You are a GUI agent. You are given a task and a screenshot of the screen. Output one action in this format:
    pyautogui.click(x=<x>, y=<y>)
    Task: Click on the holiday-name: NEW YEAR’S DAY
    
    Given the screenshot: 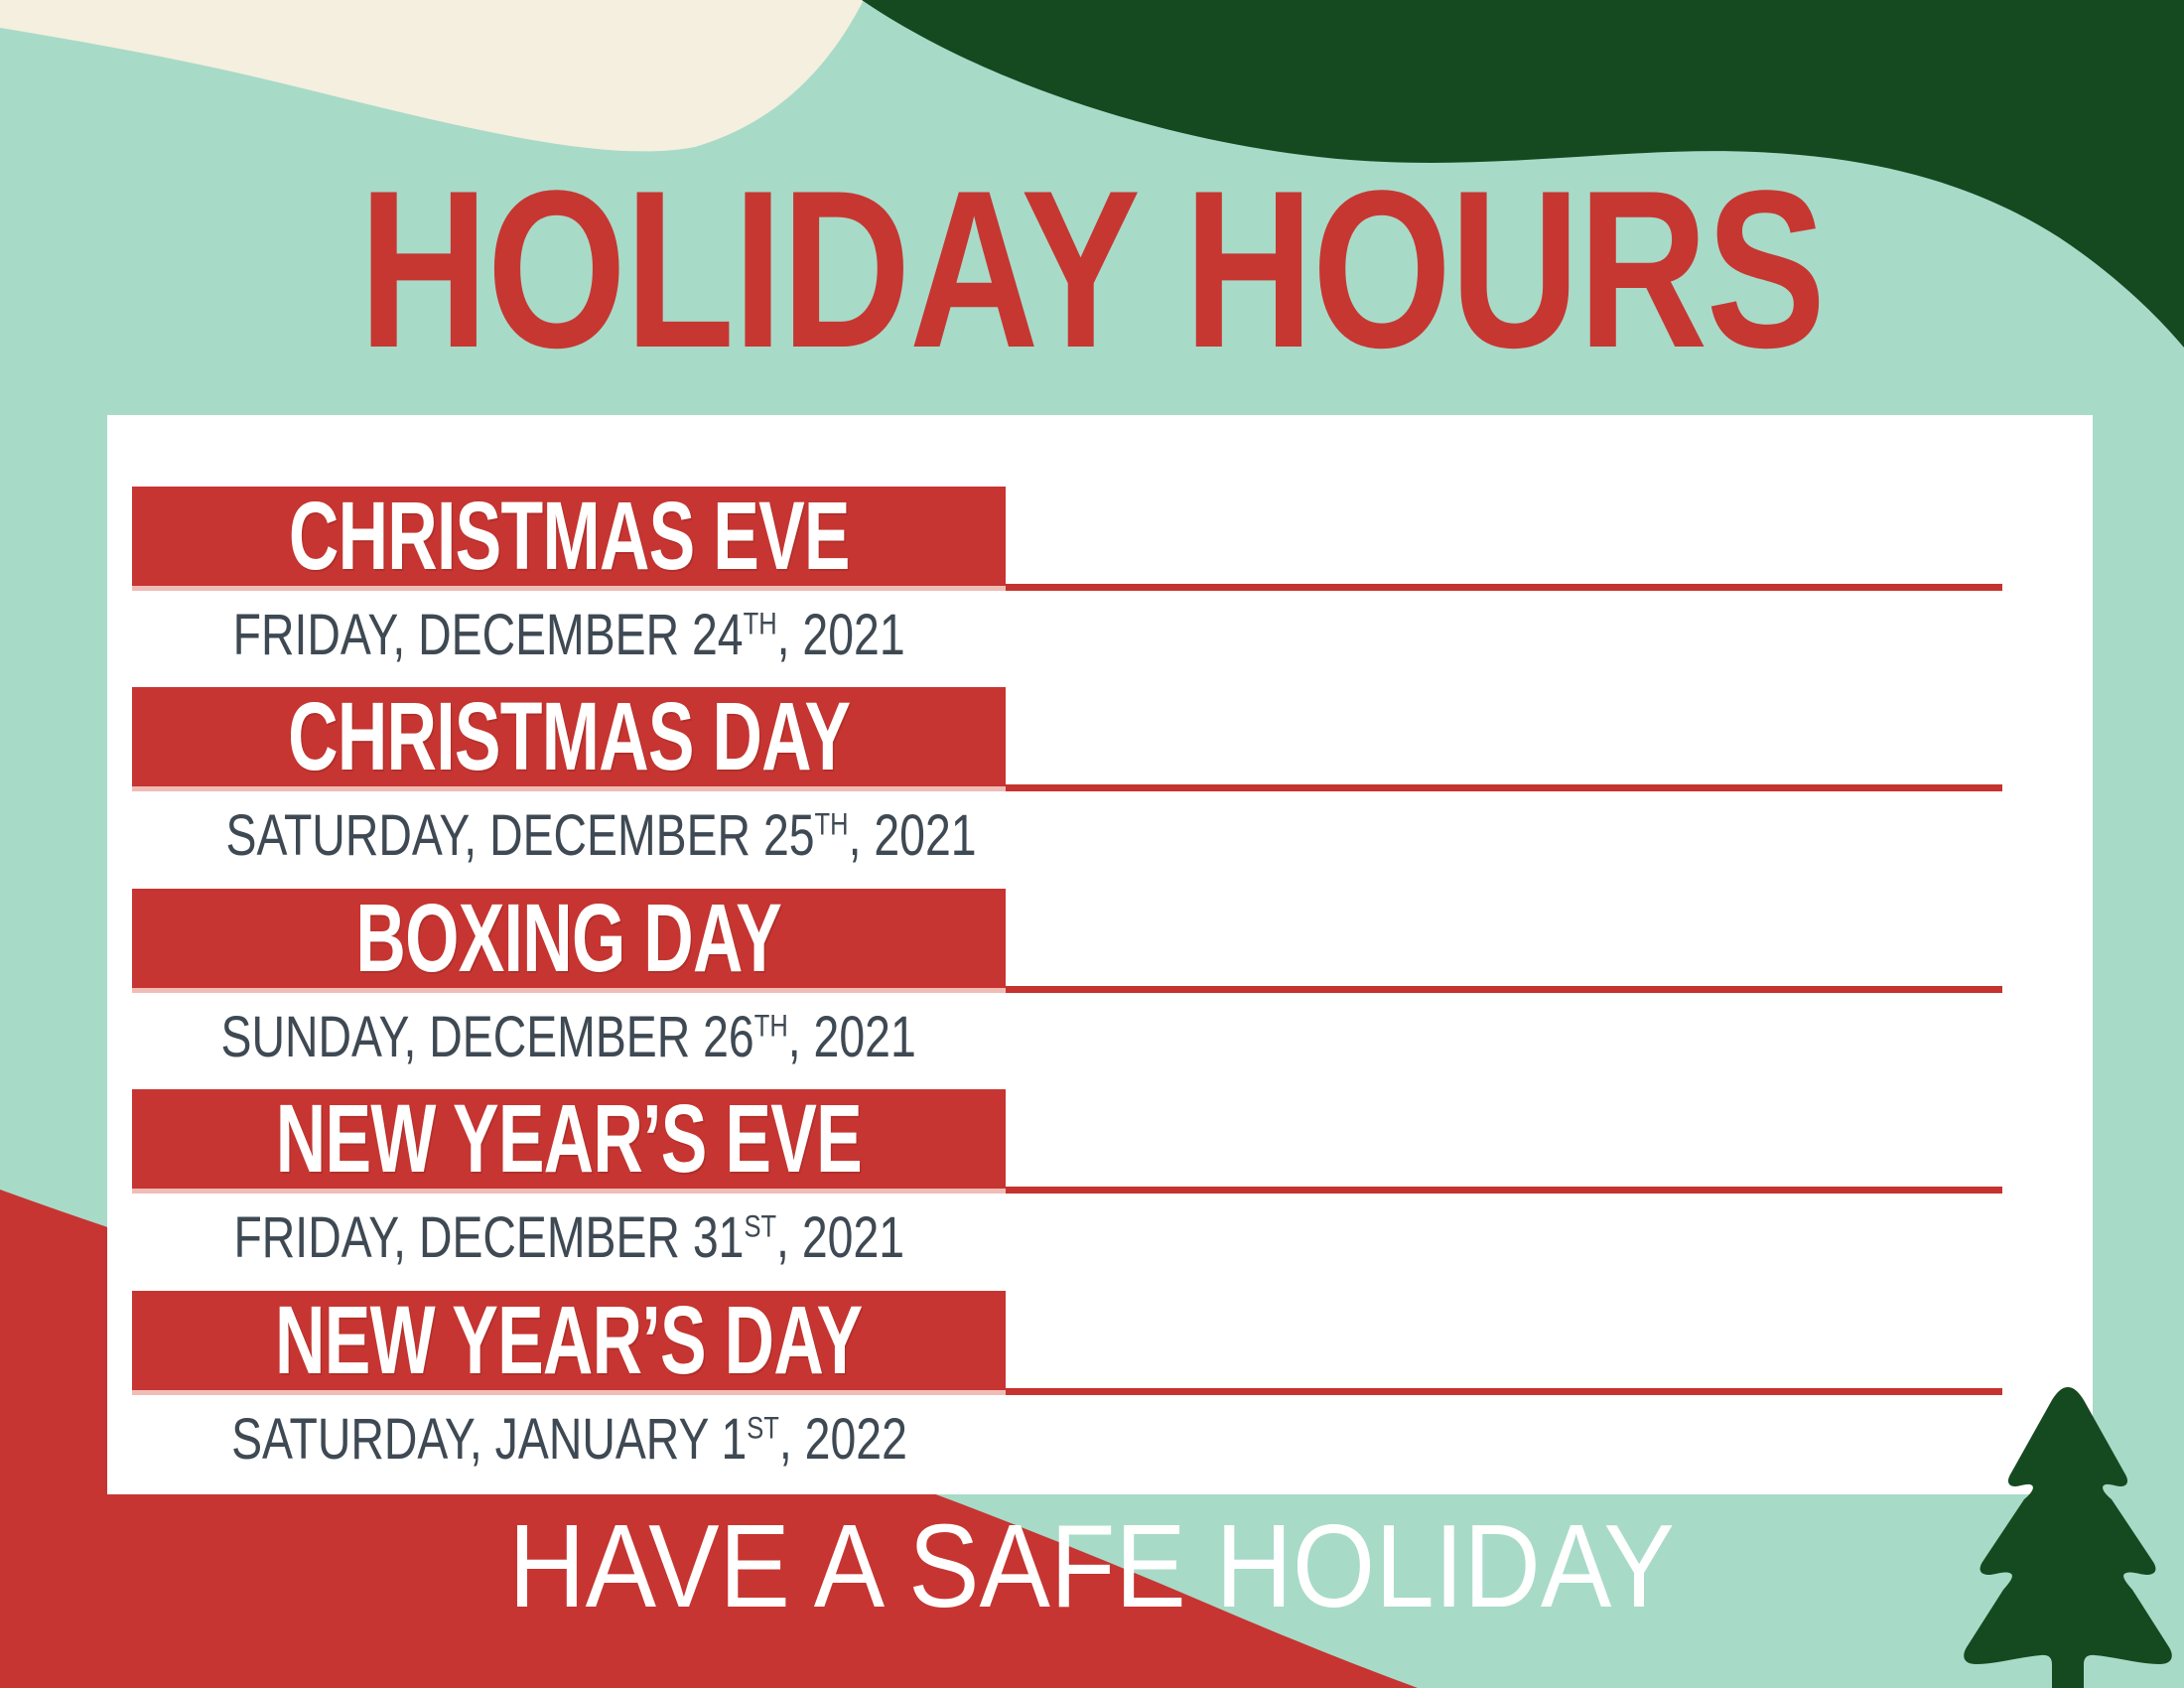 What is the action you would take?
    pyautogui.click(x=569, y=1340)
    